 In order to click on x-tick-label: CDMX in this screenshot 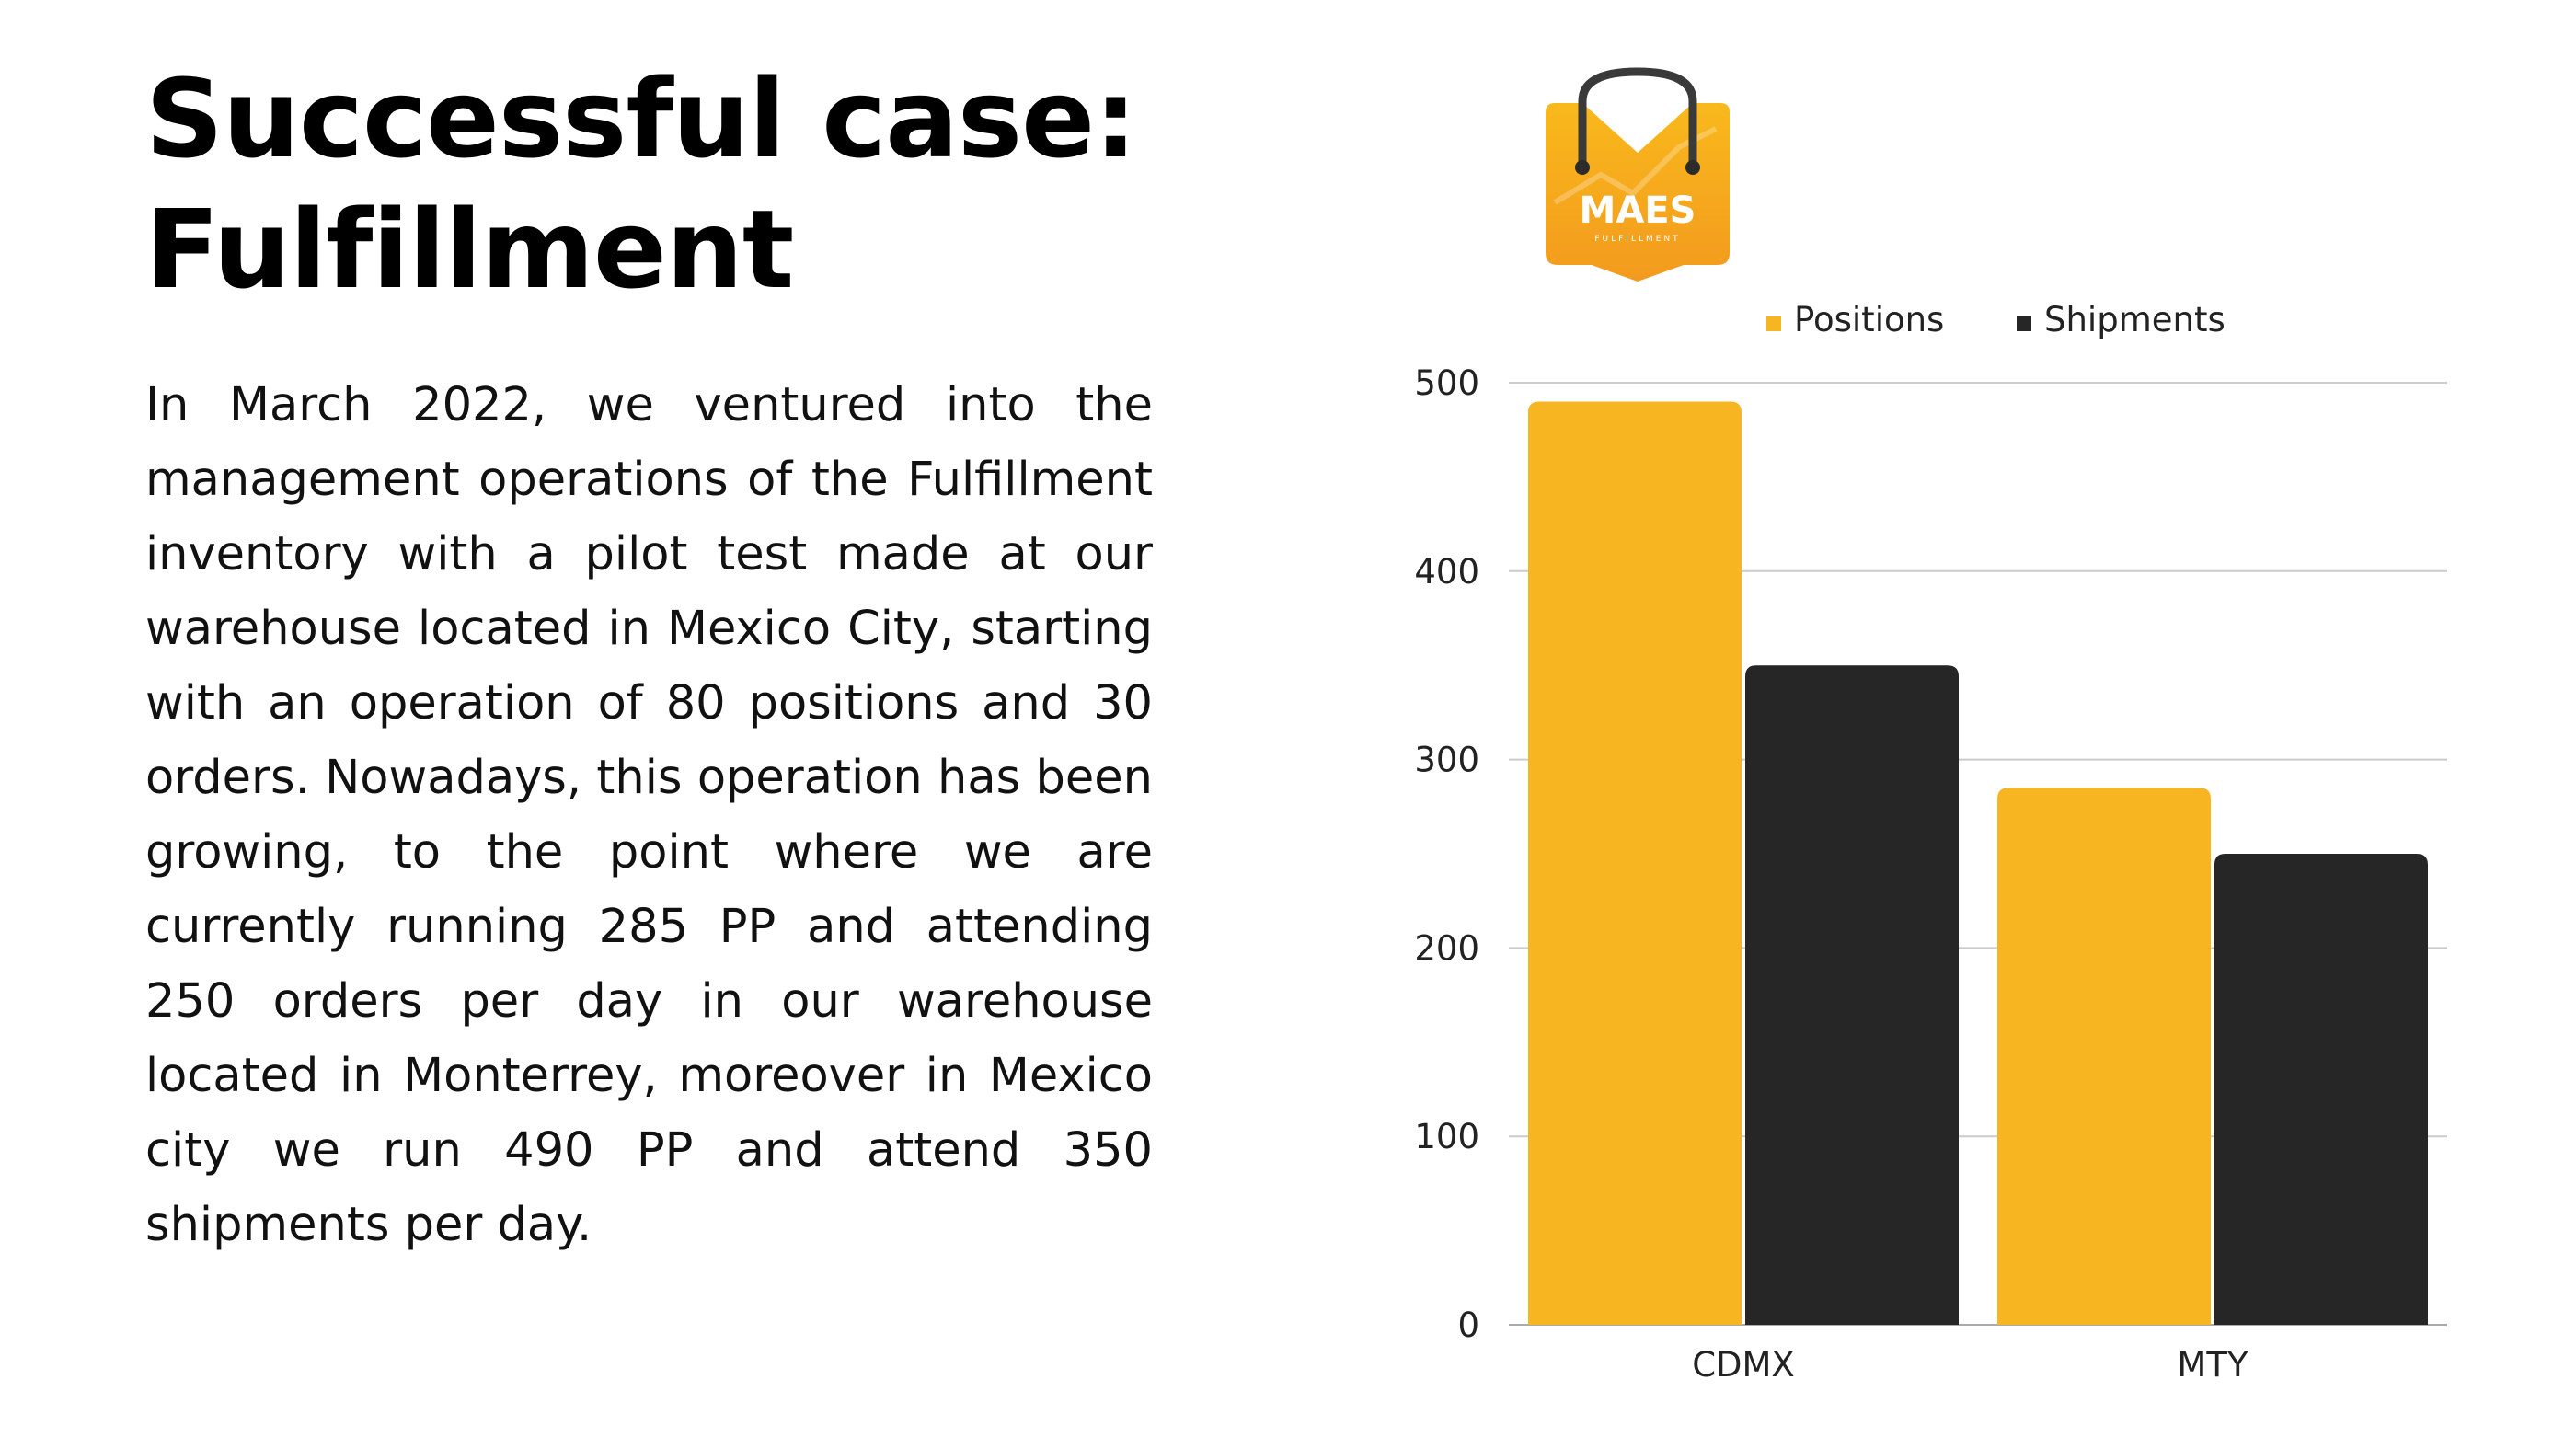, I will do `click(1743, 1365)`.